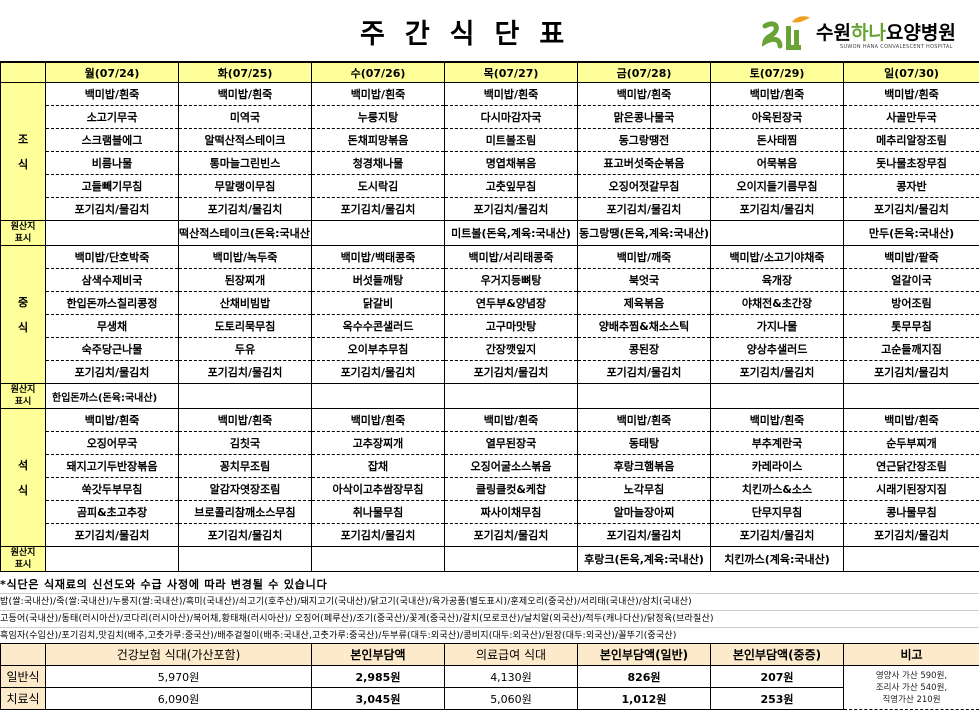 Image resolution: width=979 pixels, height=710 pixels. I want to click on menu-item: 잡채, so click(378, 466).